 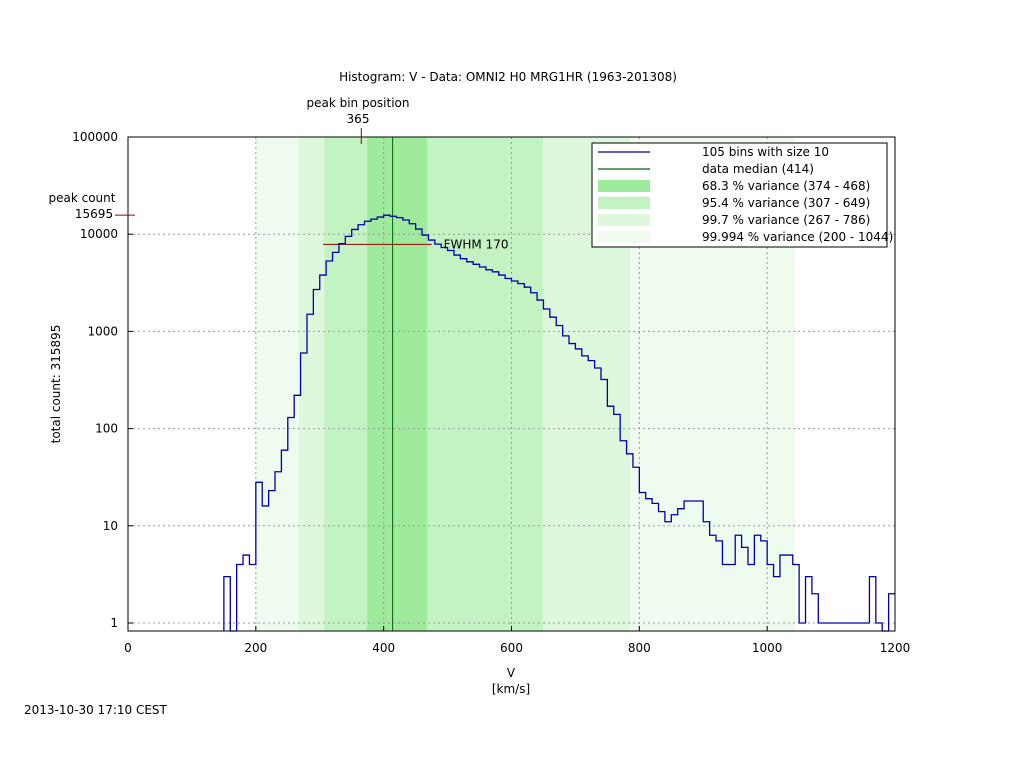 I want to click on y-tick-label-1000: 1000, so click(x=102, y=331).